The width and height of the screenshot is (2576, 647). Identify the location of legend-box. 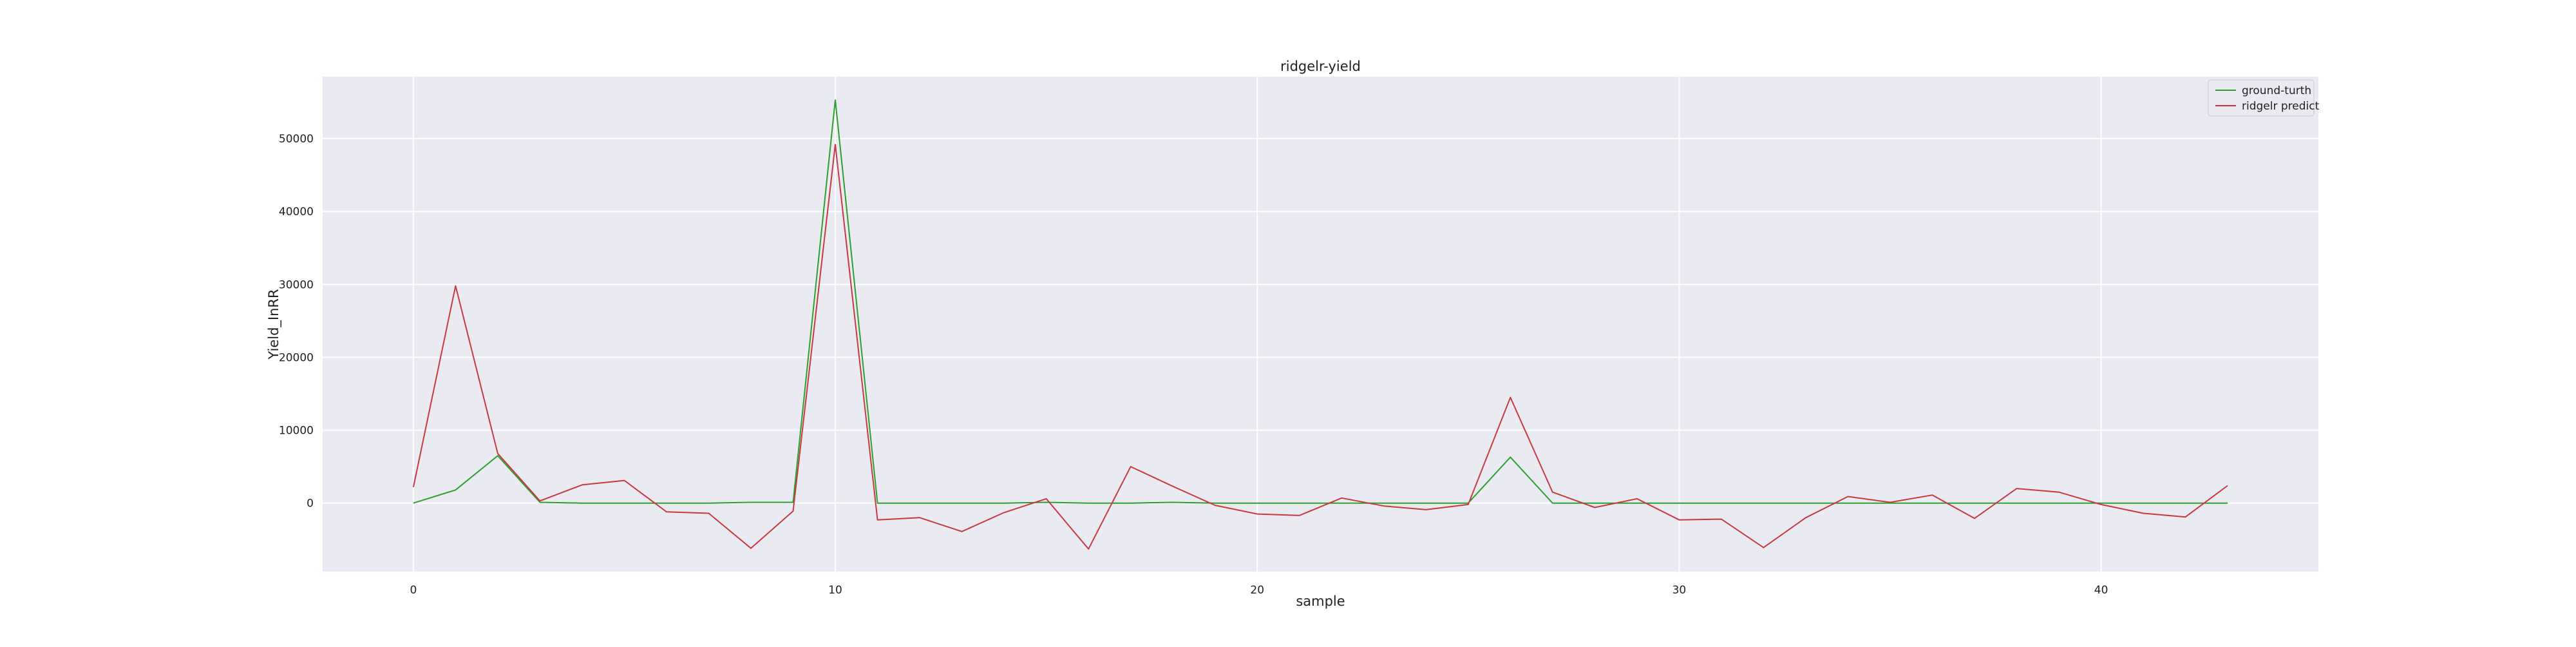
(2262, 98).